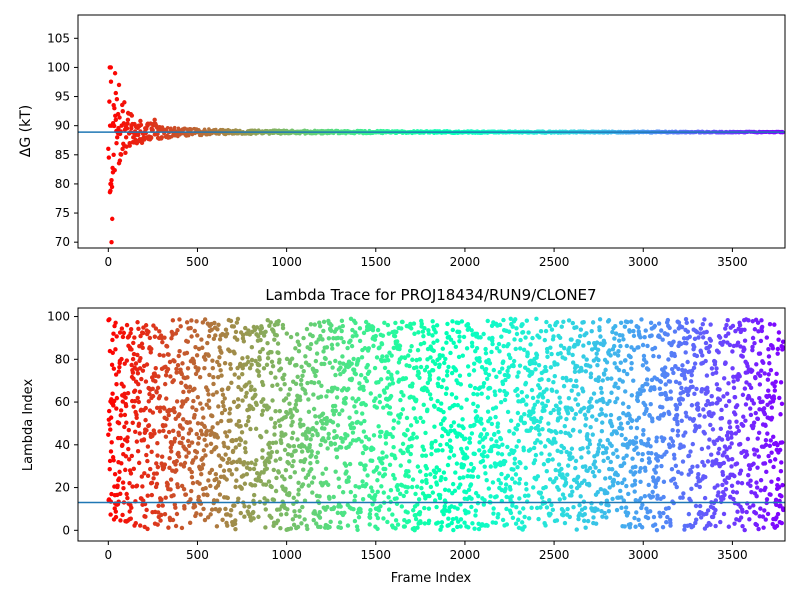 The width and height of the screenshot is (800, 600). I want to click on bottom-chart-title: Lambda Trace for PROJ18434/RUN9/CLONE7, so click(430, 295).